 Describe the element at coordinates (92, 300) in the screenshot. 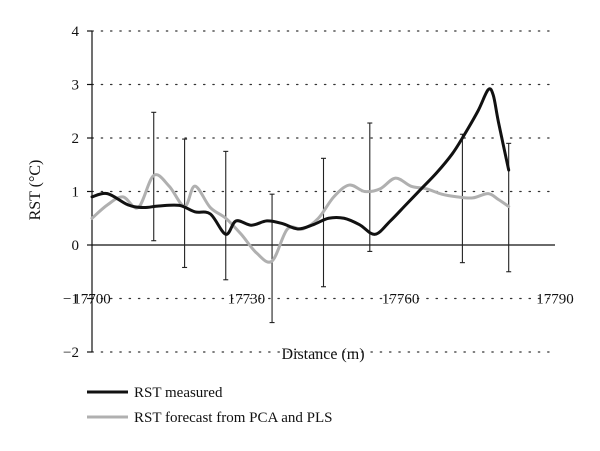

I see `x-tick-label: 17700` at that location.